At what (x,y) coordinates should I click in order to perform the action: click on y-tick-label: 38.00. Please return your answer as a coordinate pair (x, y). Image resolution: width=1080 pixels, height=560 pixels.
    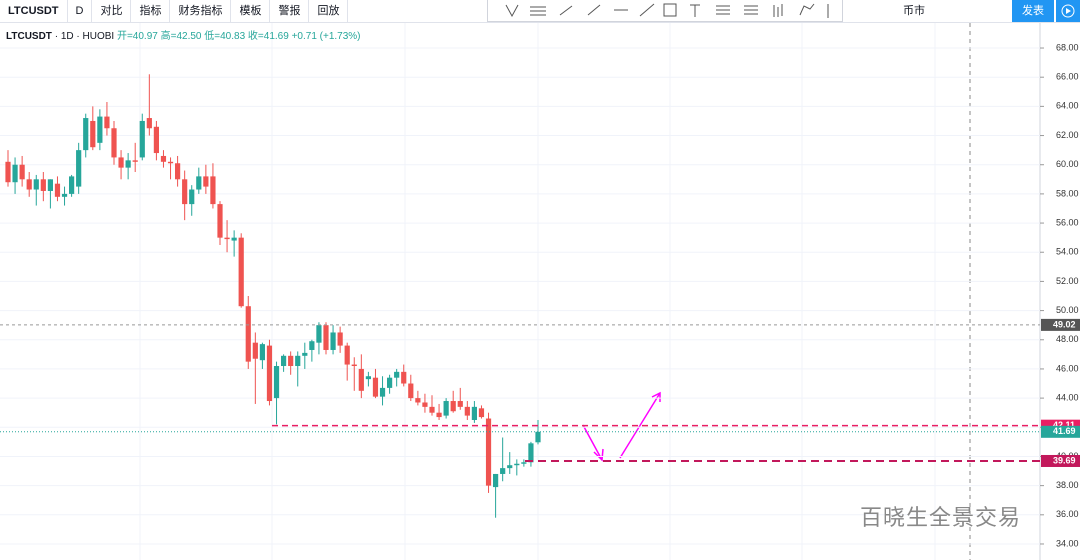
    Looking at the image, I should click on (1067, 485).